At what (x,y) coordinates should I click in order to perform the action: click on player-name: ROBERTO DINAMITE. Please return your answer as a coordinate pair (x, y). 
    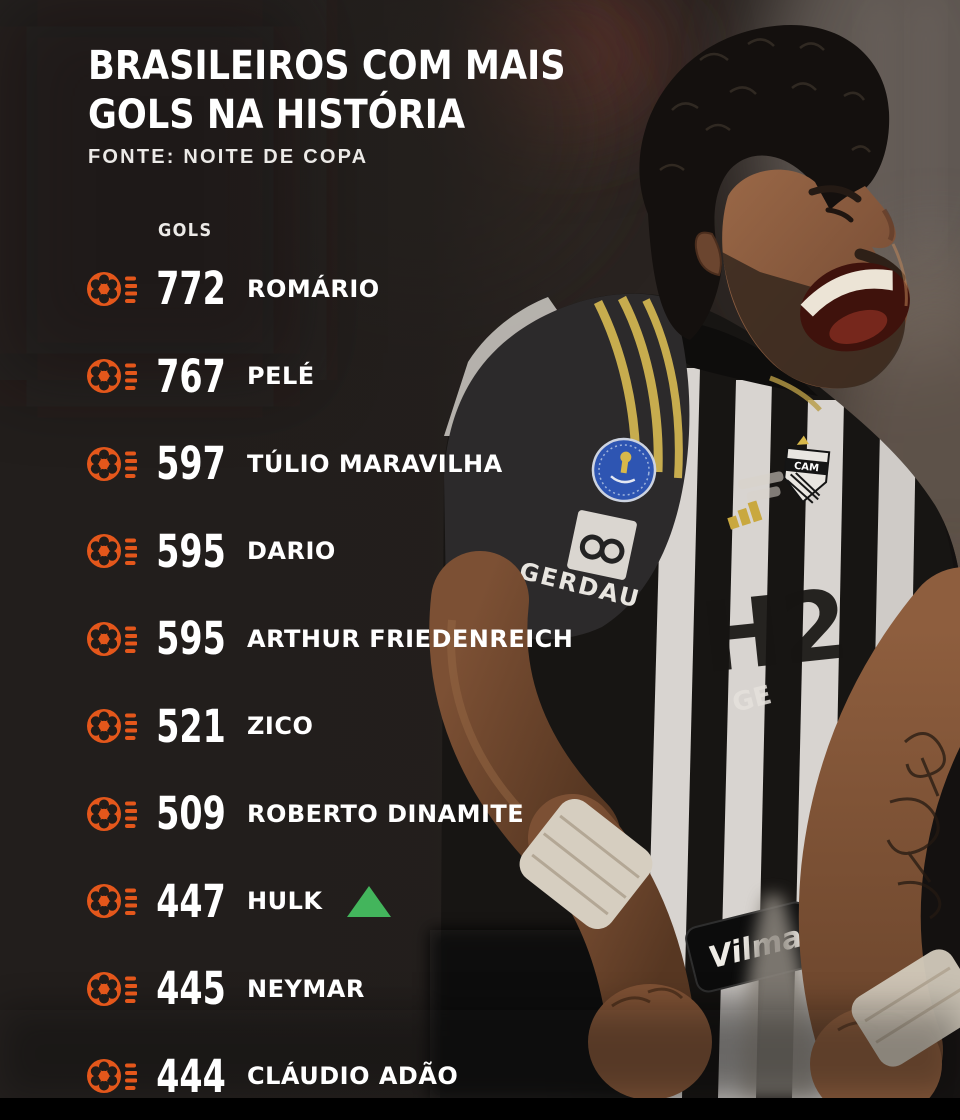
    Looking at the image, I should click on (385, 814).